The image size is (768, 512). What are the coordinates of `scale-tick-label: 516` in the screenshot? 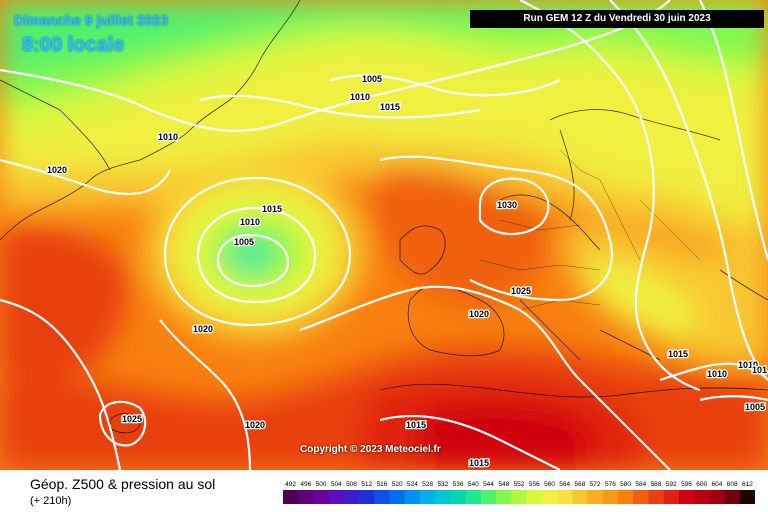 It's located at (382, 484).